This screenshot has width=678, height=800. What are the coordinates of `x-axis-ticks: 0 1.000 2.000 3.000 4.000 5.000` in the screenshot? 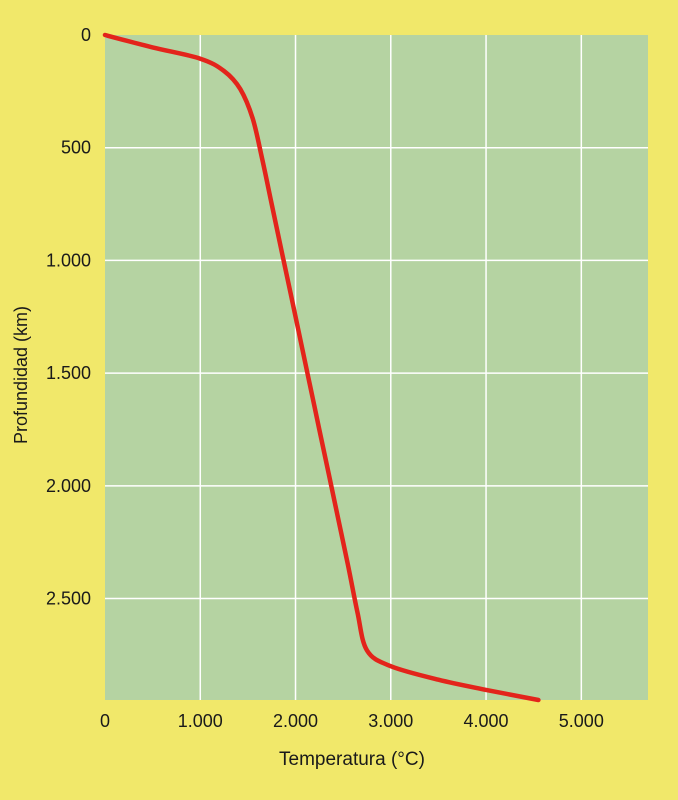 It's located at (352, 721).